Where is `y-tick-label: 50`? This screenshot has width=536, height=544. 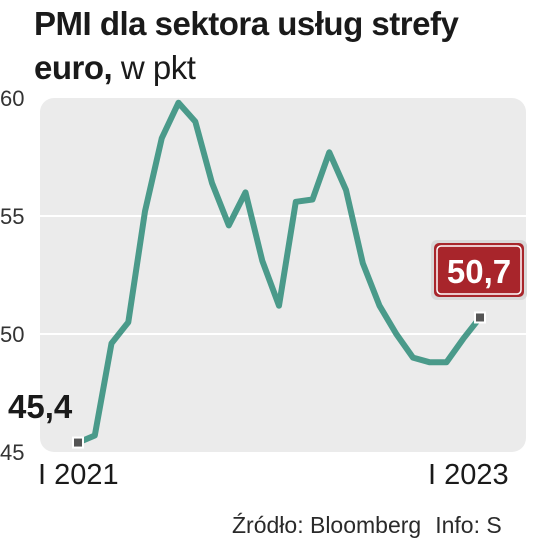
y-tick-label: 50 is located at coordinates (12, 334).